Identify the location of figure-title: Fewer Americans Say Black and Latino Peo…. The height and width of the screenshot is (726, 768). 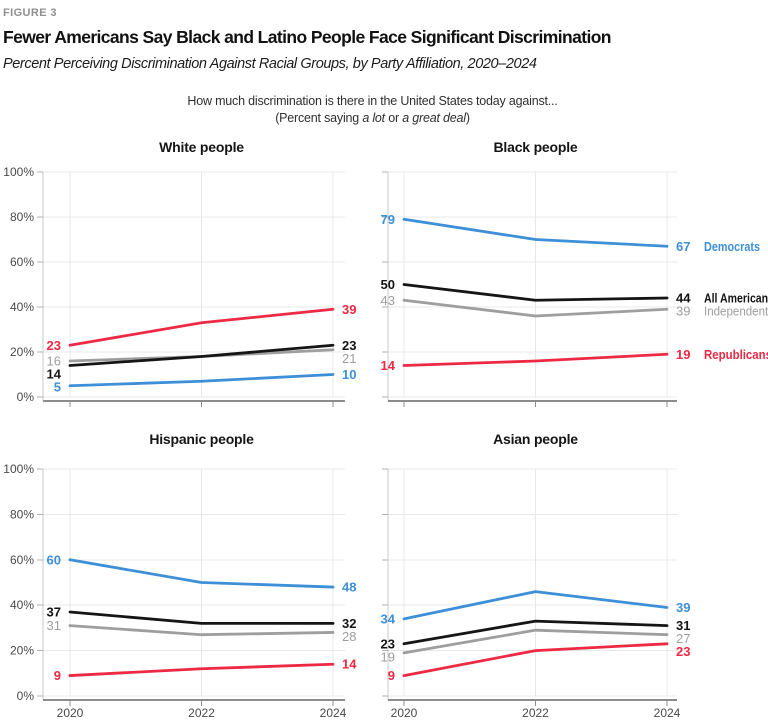
(307, 37).